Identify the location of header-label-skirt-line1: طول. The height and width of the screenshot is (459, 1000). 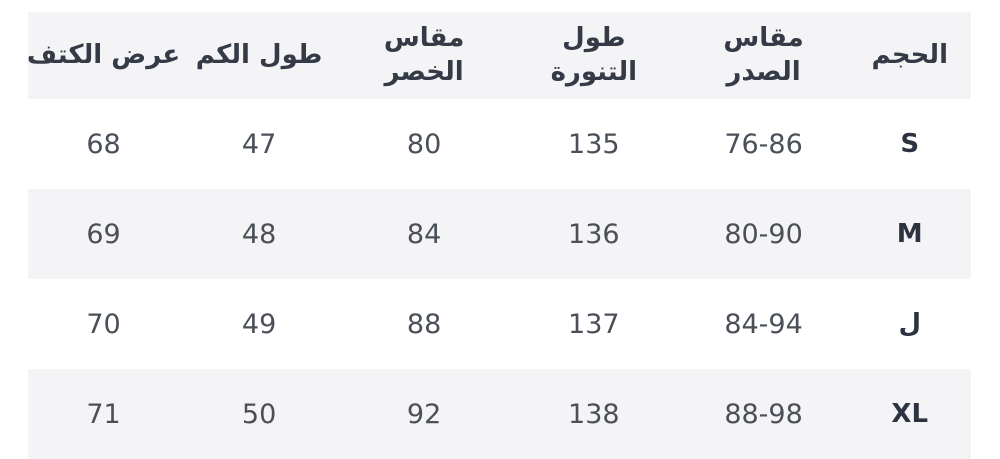
(594, 37).